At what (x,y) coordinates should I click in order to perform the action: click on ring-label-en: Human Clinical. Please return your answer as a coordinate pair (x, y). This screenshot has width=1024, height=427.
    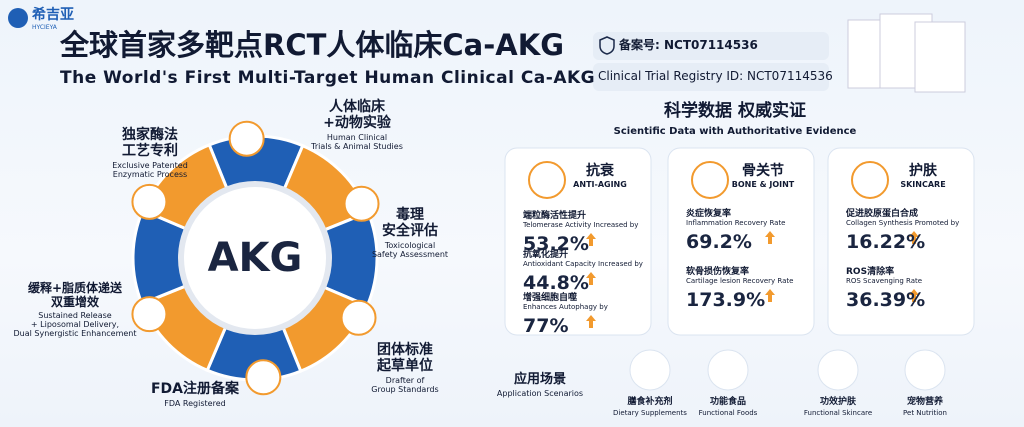
    Looking at the image, I should click on (357, 137).